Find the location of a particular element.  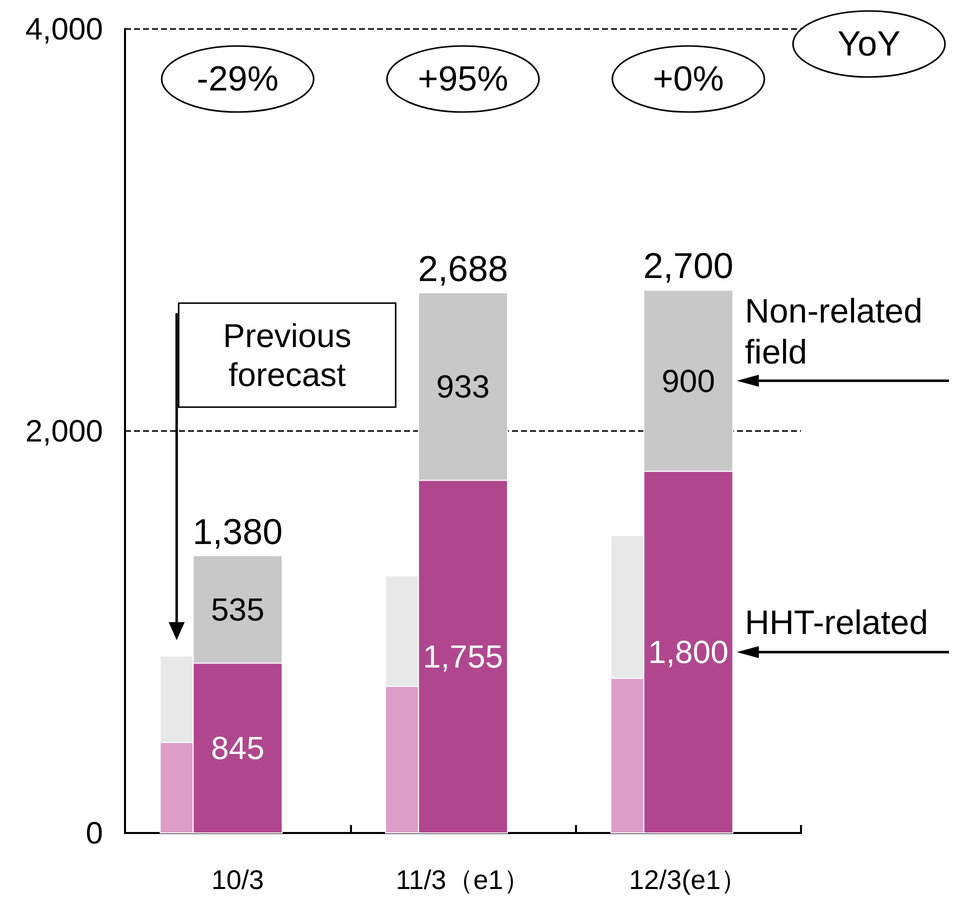

data-label: 1,755 is located at coordinates (463, 656).